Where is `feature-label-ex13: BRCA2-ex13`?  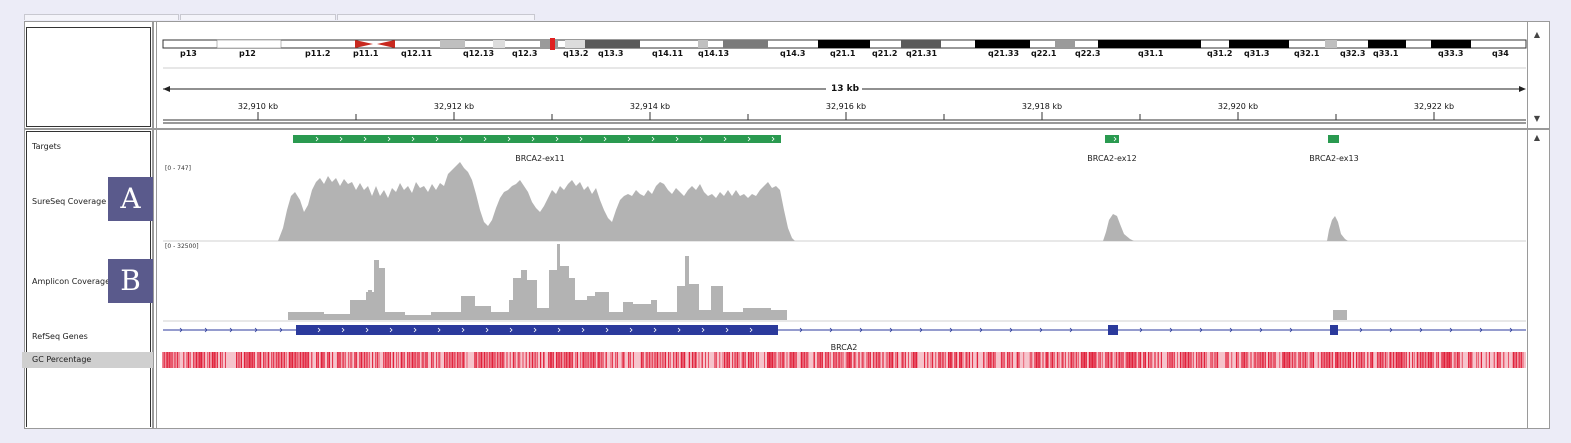
feature-label-ex13: BRCA2-ex13 is located at coordinates (1334, 158).